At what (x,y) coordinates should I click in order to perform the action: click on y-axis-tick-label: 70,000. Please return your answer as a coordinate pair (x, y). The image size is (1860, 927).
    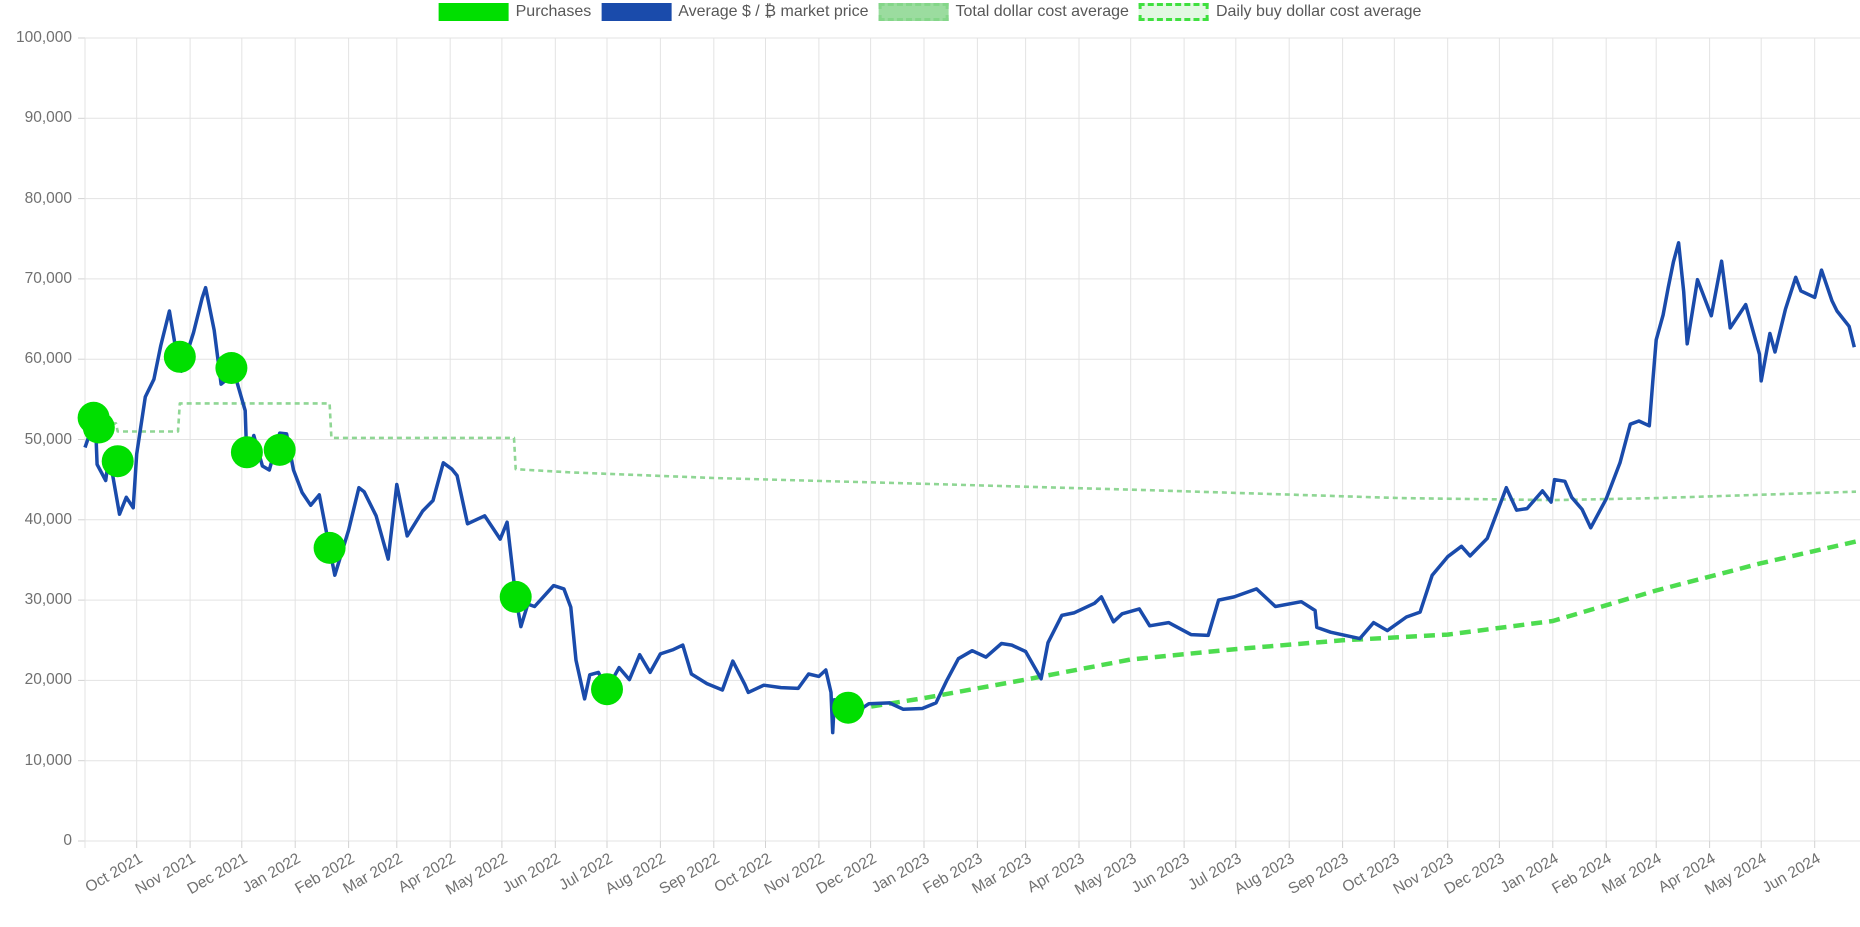
    Looking at the image, I should click on (48, 278).